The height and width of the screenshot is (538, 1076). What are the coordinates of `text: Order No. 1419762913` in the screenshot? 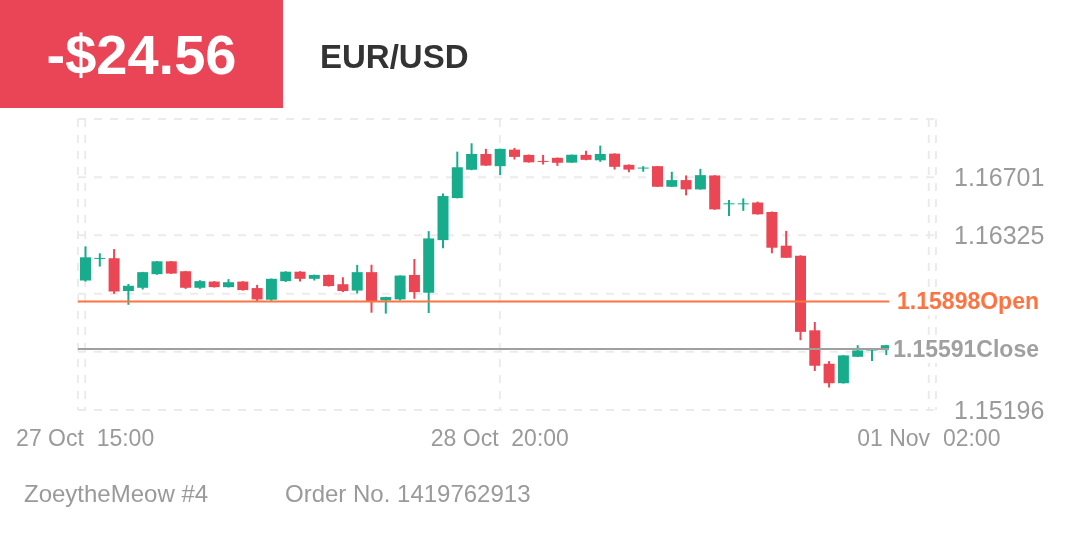 It's located at (408, 494).